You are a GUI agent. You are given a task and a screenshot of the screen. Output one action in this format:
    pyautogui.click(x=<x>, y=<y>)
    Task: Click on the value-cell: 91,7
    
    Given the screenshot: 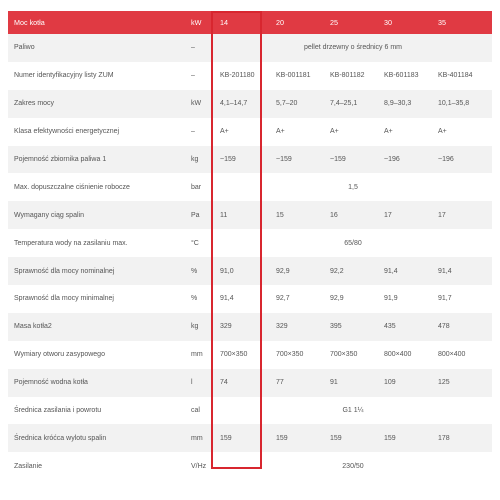 What is the action you would take?
    pyautogui.click(x=462, y=299)
    